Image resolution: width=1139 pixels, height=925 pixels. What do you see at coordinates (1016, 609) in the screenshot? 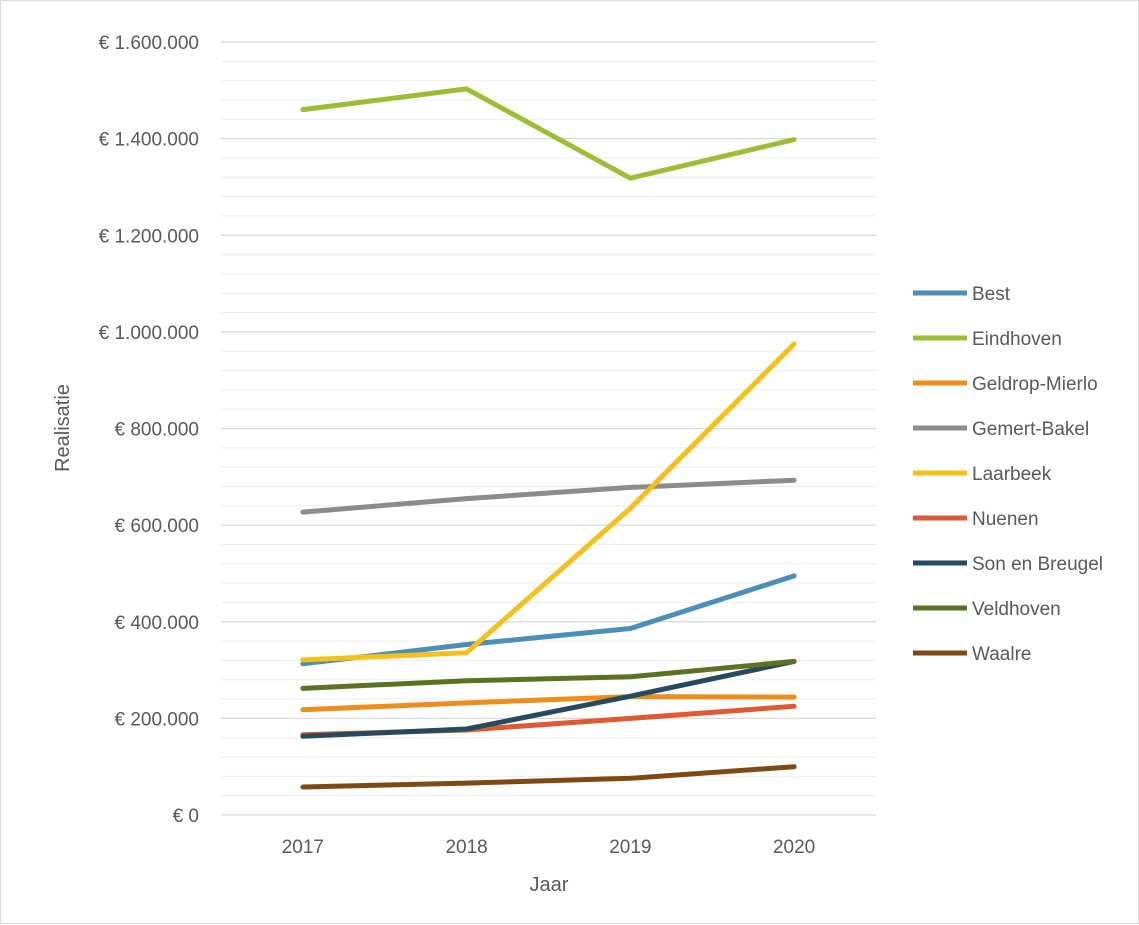
I see `legend-label-veldhoven: Veldhoven` at bounding box center [1016, 609].